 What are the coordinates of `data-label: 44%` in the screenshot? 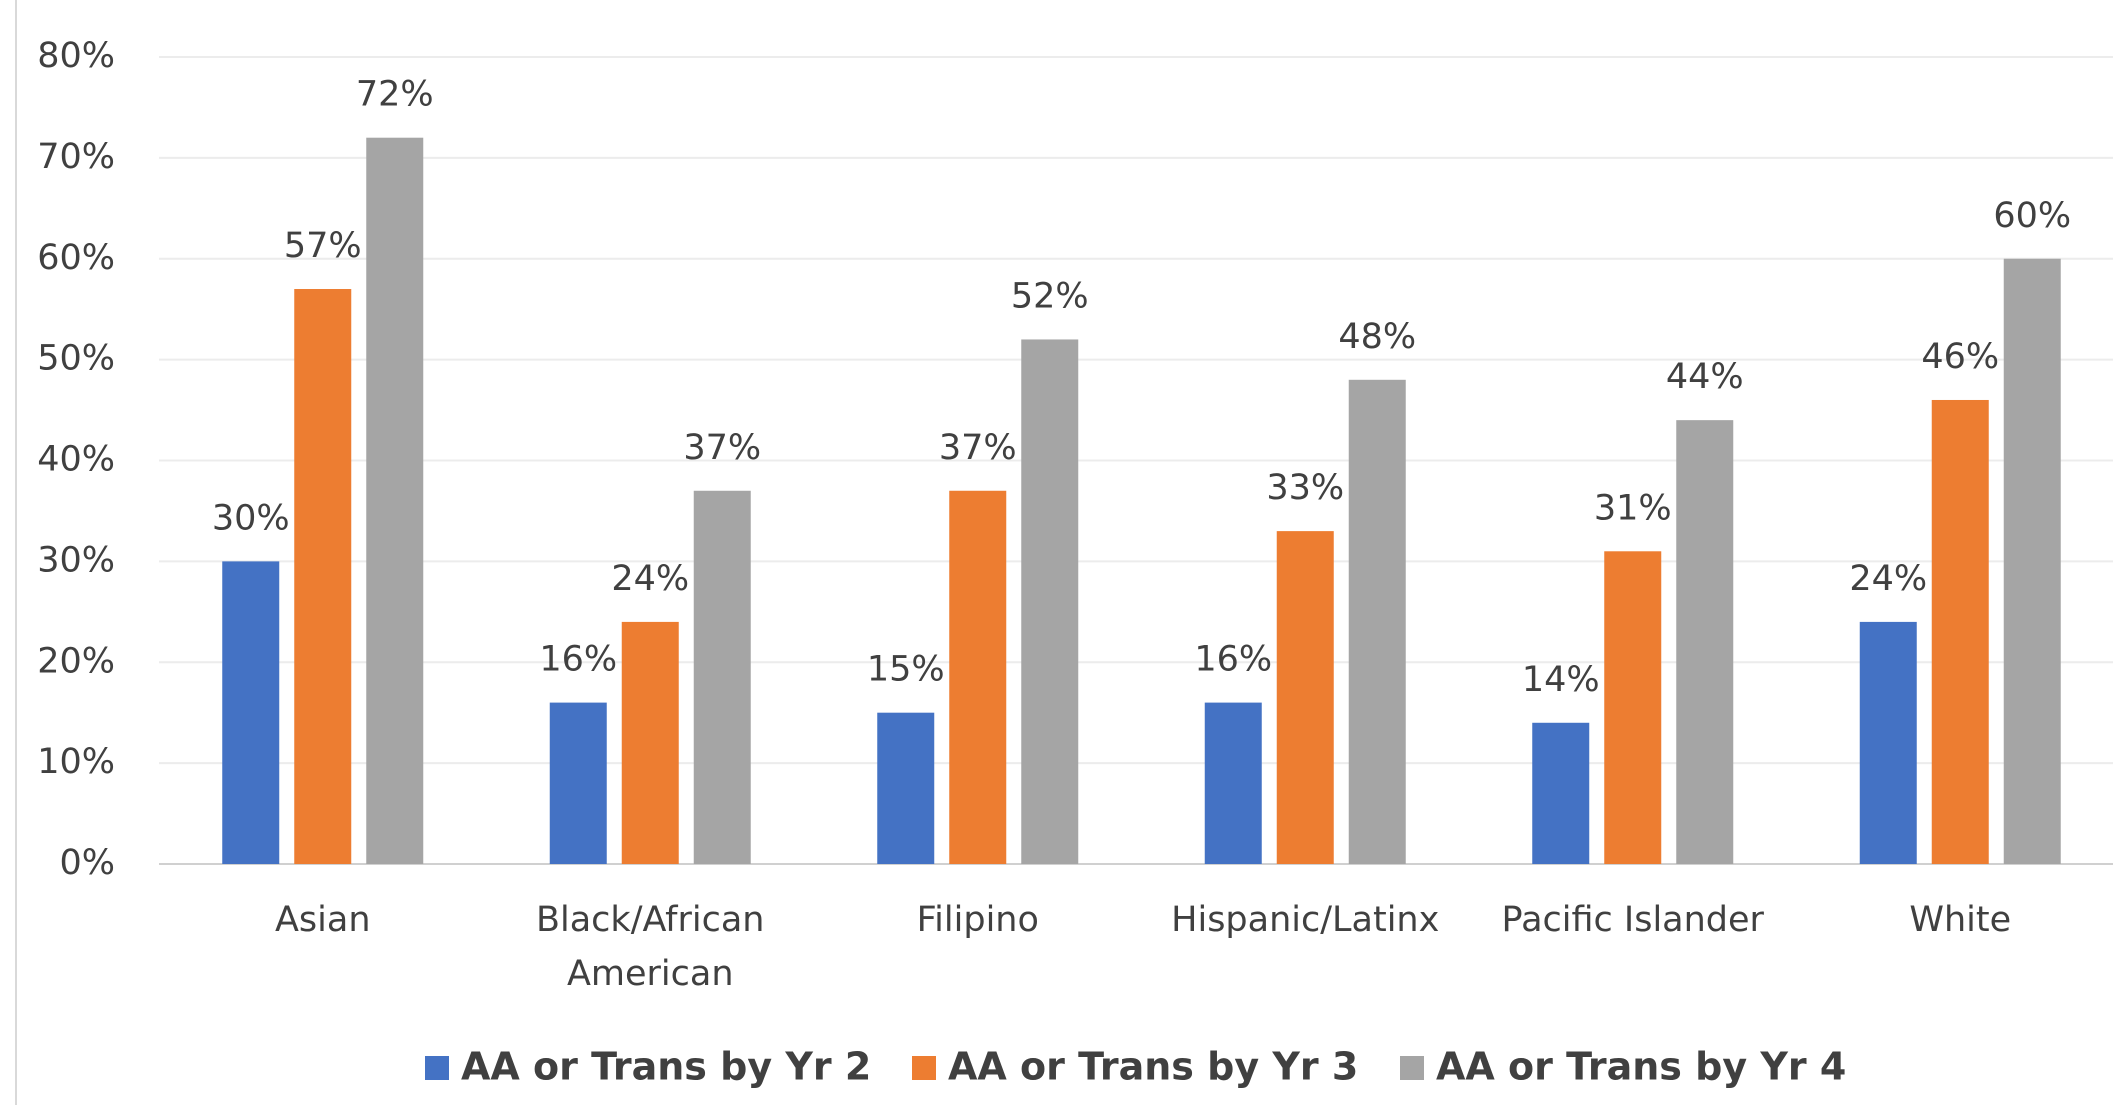 It's located at (1705, 377).